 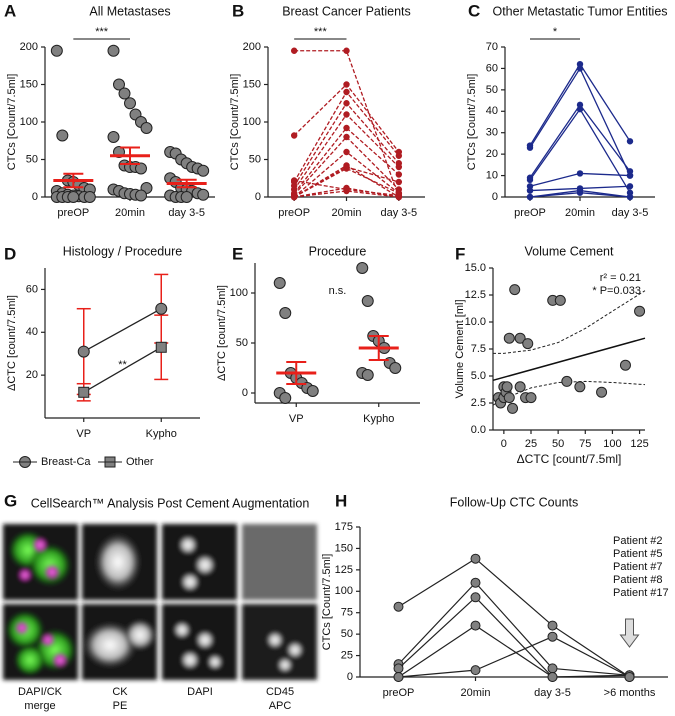 What do you see at coordinates (66, 462) in the screenshot?
I see `legend-label: Breast-Ca` at bounding box center [66, 462].